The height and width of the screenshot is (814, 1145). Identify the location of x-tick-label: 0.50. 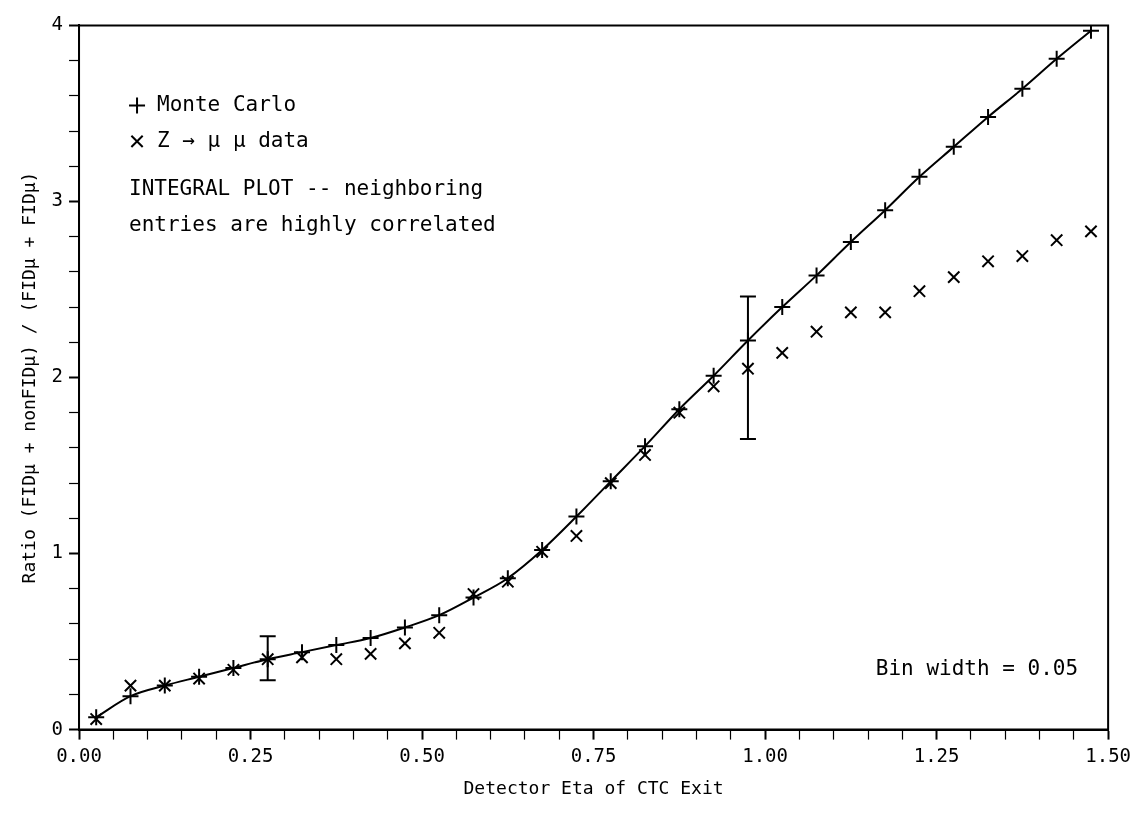
(422, 754).